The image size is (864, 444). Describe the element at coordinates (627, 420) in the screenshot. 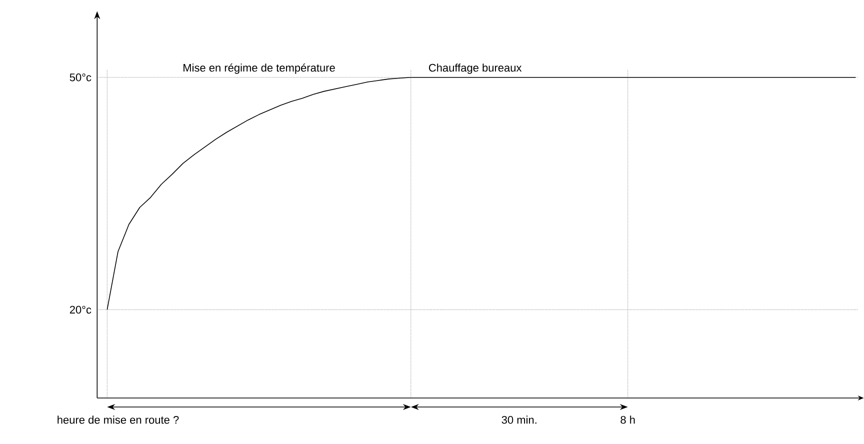

I see `x-tick-label: 8 h` at that location.